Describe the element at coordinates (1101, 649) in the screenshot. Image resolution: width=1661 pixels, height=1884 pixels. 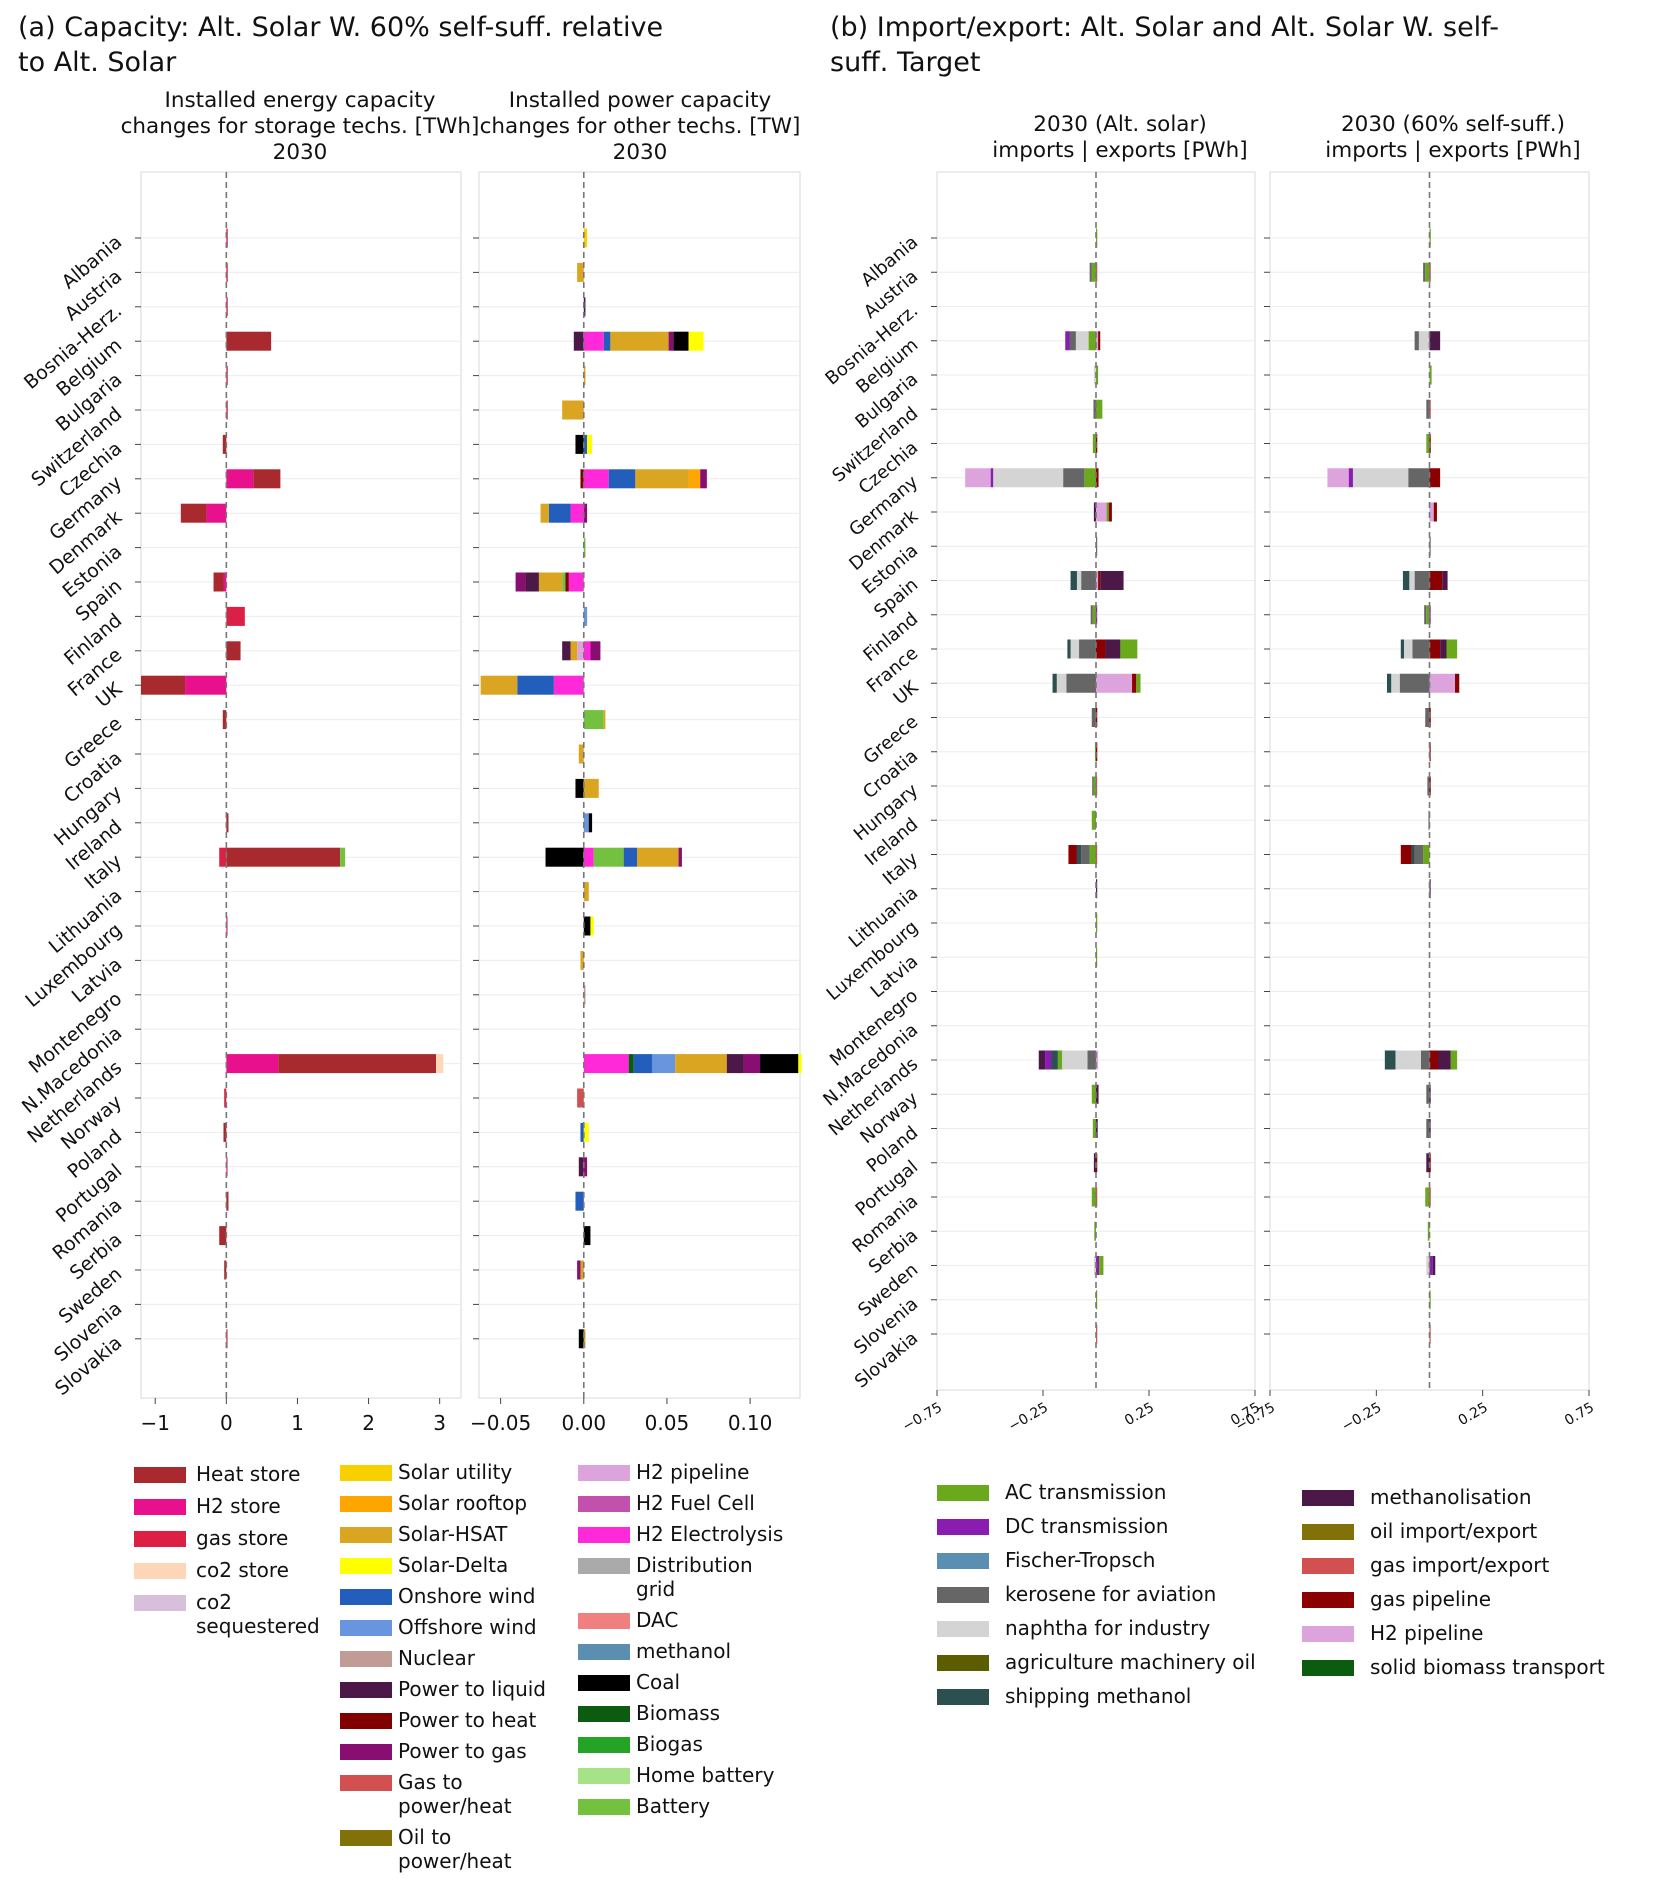
I see `chart3-bar-france-gas-pipeline` at that location.